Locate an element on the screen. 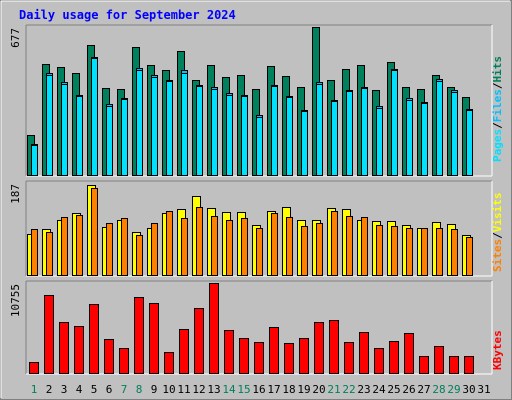 Image resolution: width=512 pixels, height=400 pixels. legend-item: Files is located at coordinates (497, 105).